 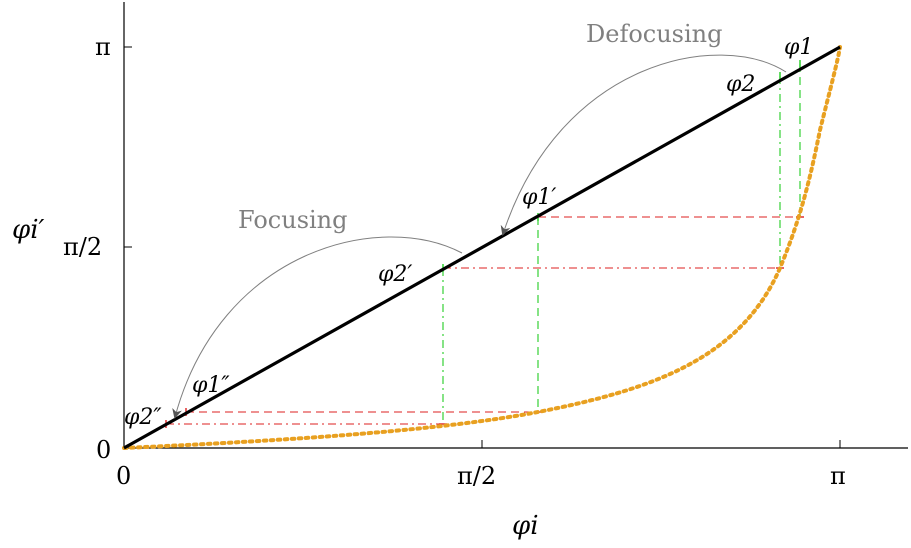 What do you see at coordinates (103, 450) in the screenshot?
I see `y-tick-label-0: 0` at bounding box center [103, 450].